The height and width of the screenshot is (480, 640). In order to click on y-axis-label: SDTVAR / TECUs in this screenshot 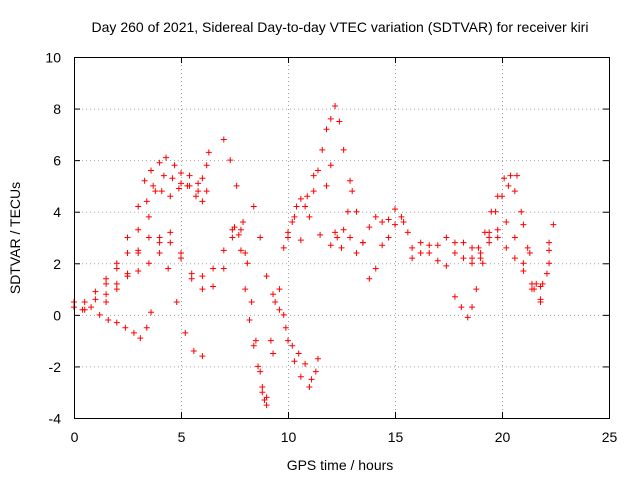, I will do `click(15, 238)`.